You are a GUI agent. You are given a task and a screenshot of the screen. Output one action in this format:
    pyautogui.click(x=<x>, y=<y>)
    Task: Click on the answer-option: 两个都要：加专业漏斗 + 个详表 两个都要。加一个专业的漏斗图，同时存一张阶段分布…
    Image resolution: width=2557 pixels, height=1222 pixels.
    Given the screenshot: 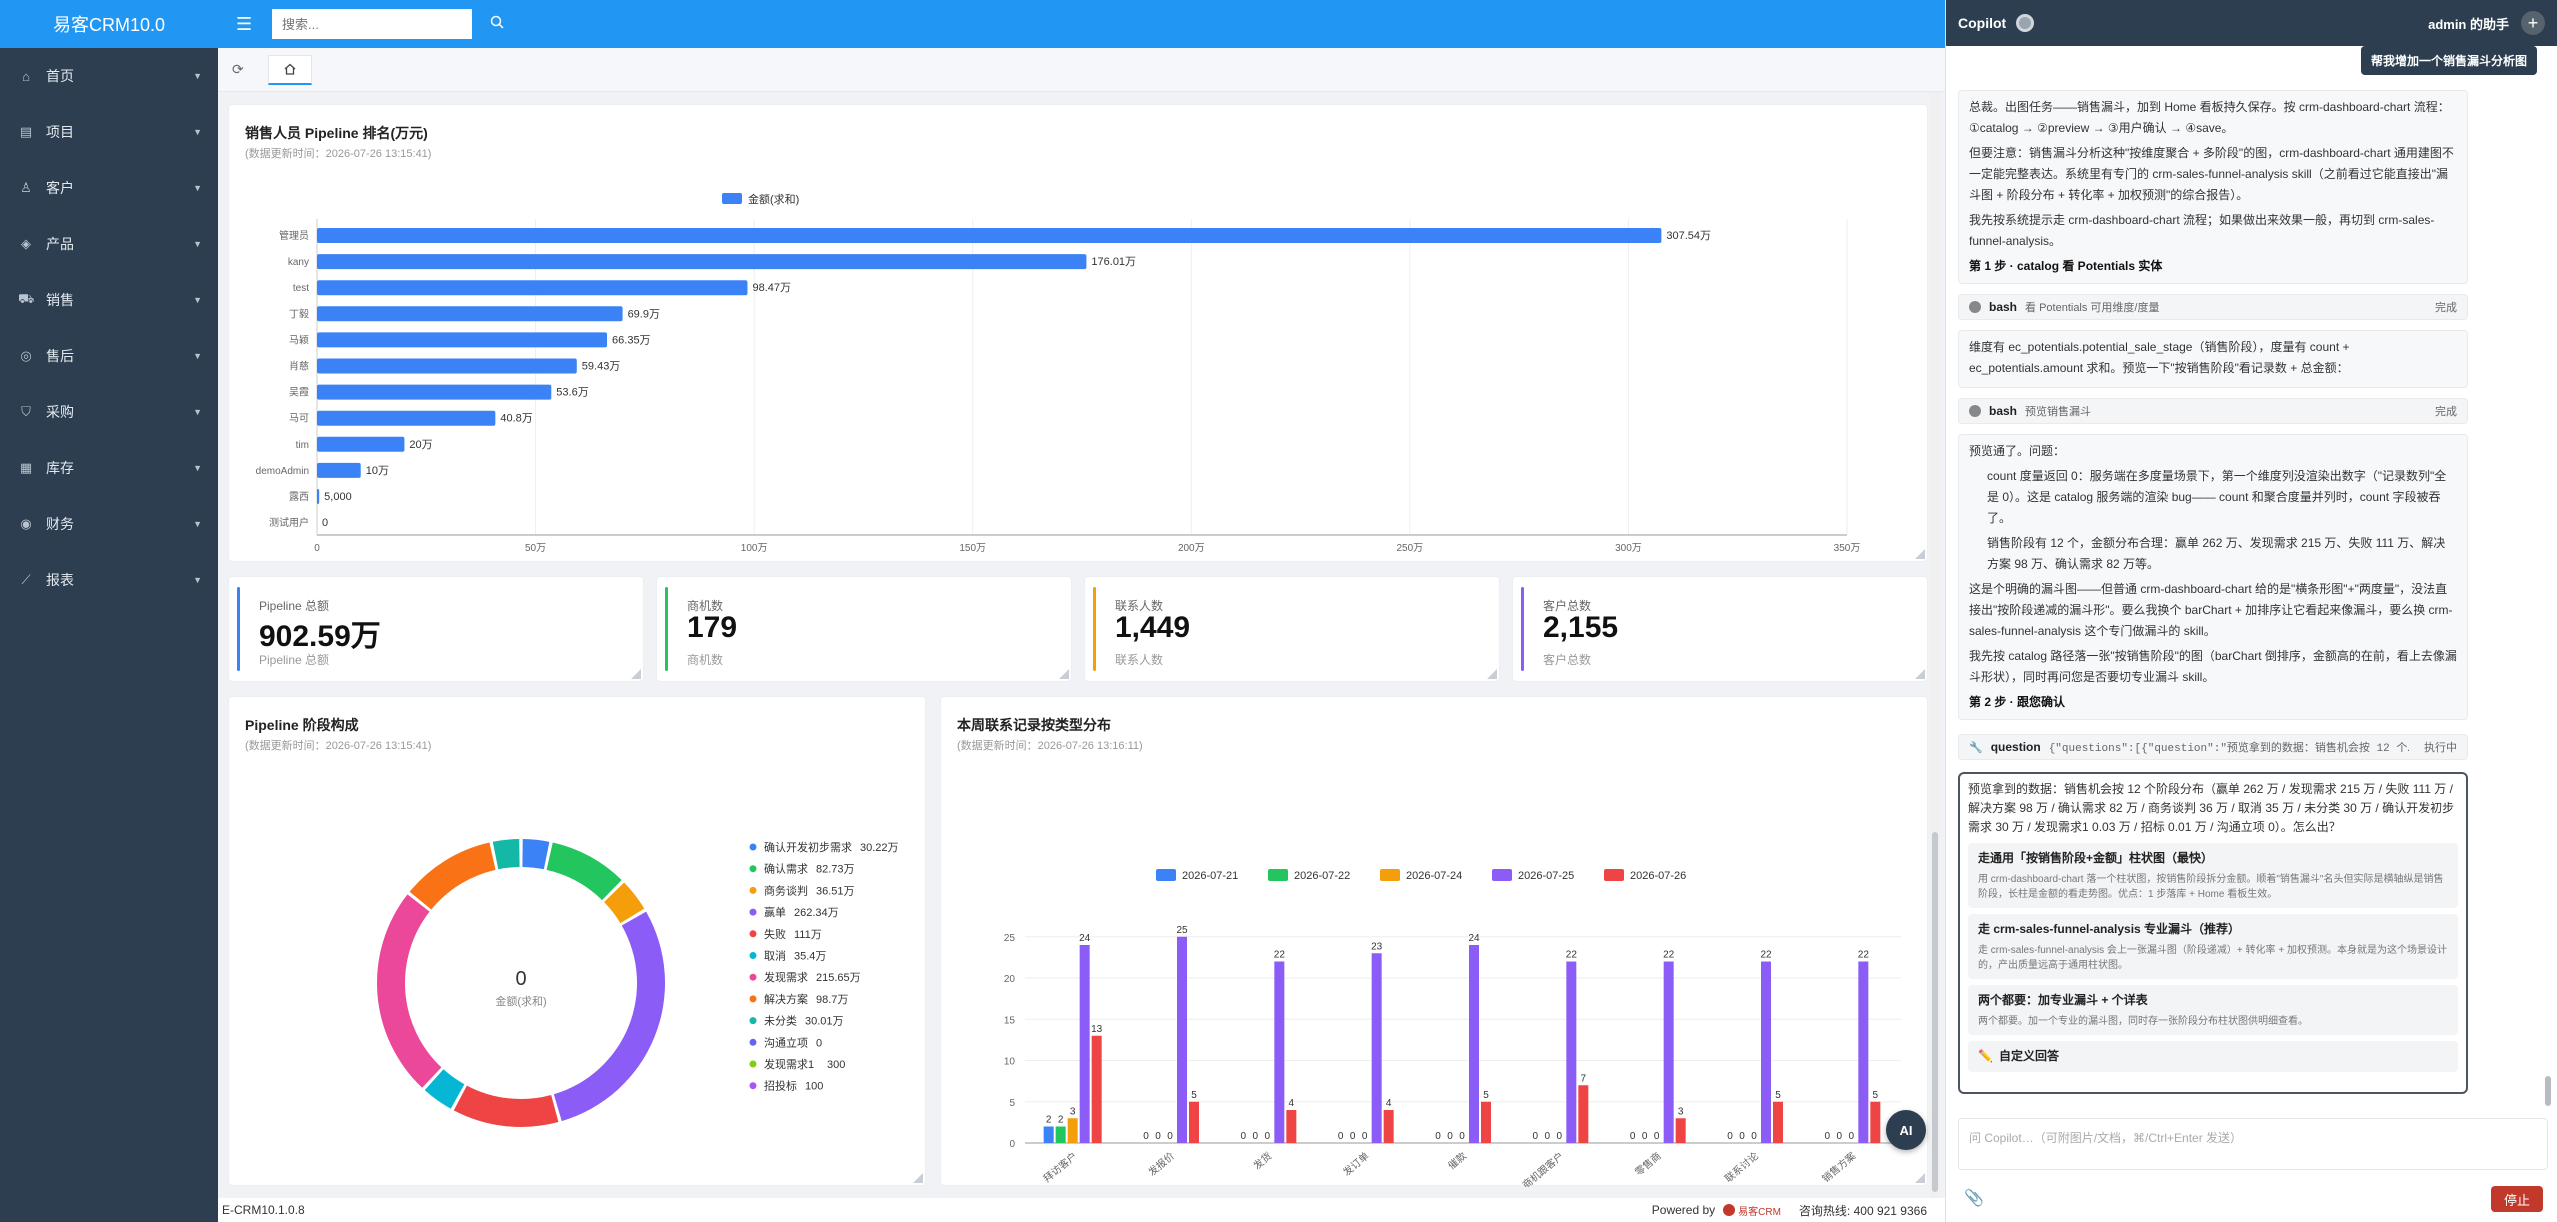 What is the action you would take?
    pyautogui.click(x=2213, y=1010)
    